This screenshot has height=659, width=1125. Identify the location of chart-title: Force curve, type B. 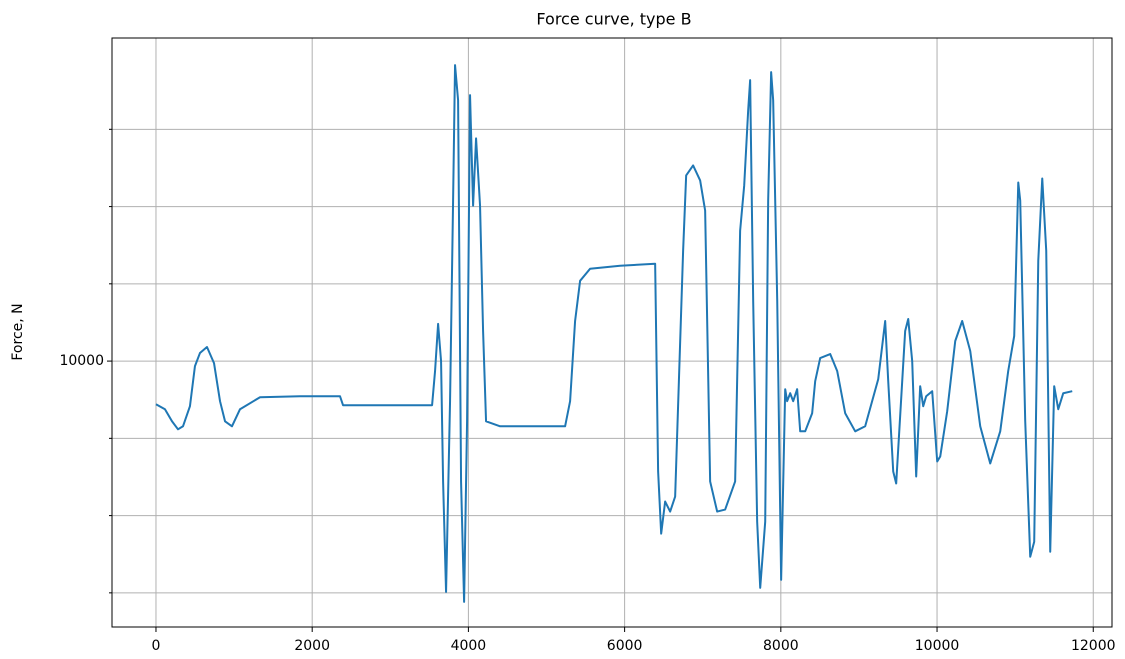
(613, 19).